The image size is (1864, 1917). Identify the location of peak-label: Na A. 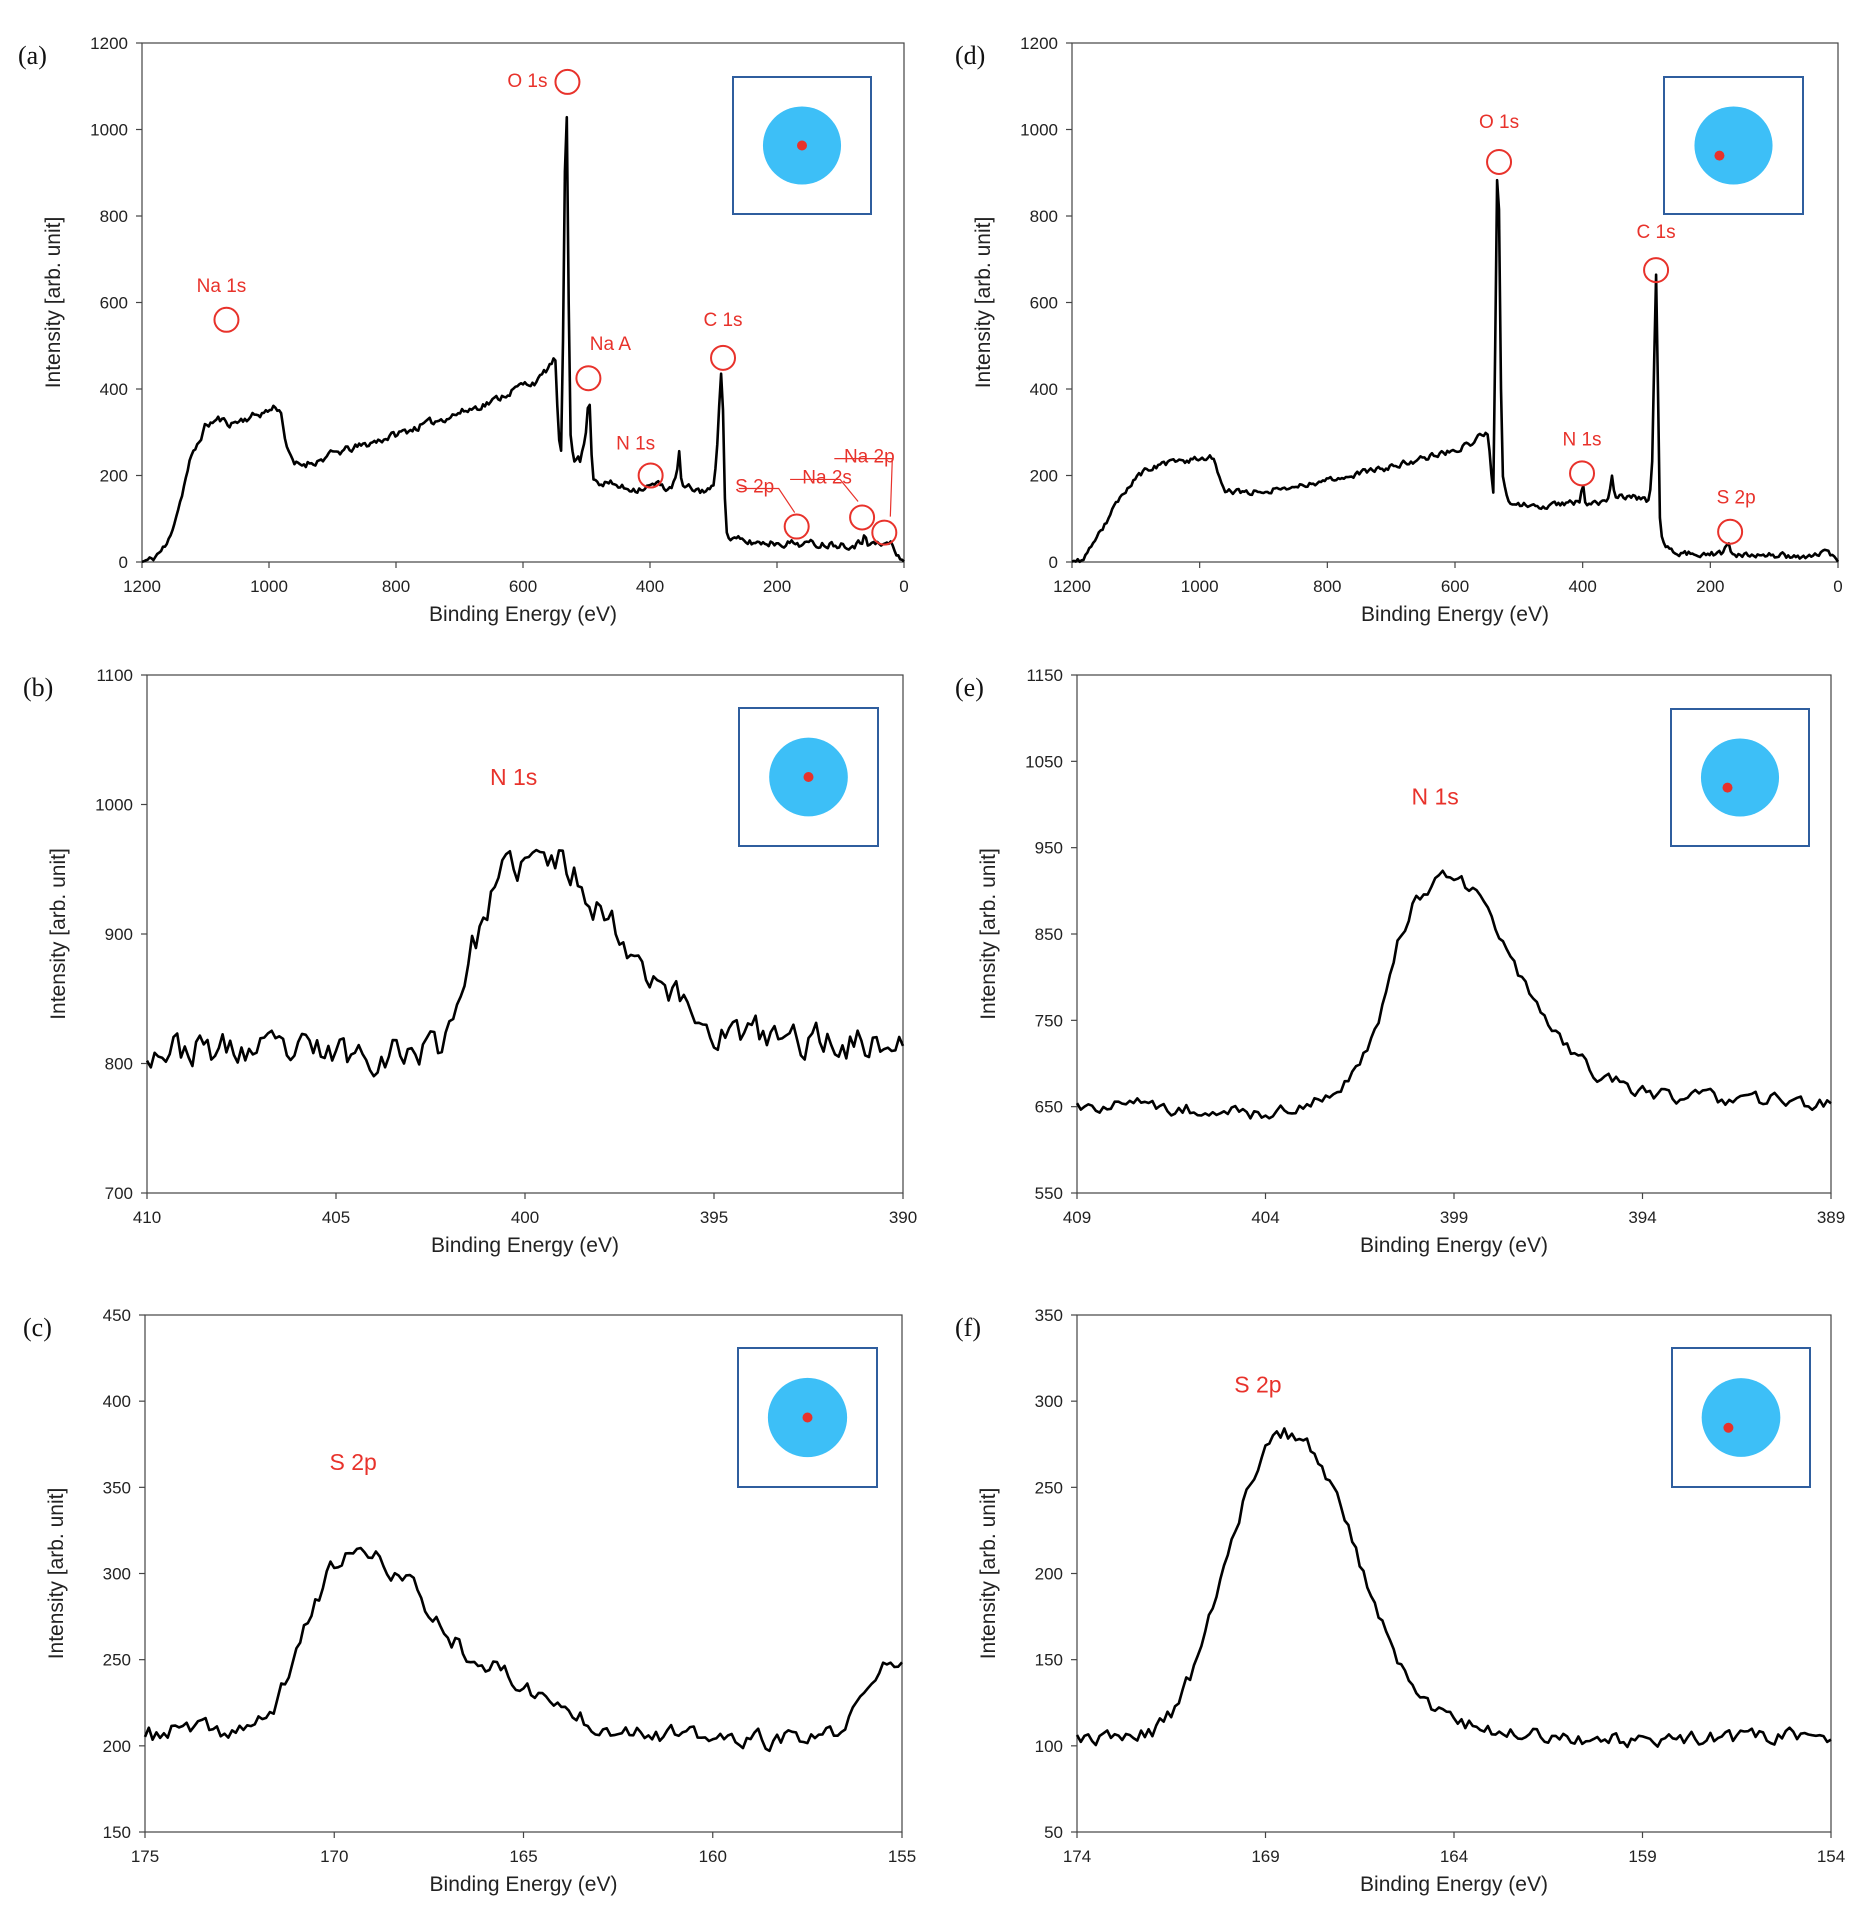
(611, 344).